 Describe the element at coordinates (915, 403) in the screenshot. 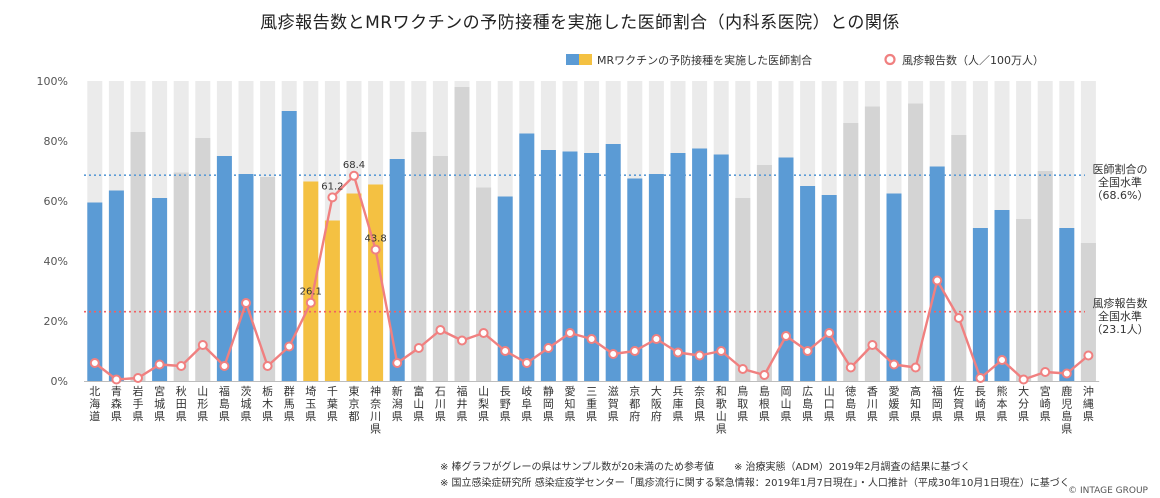

I see `x-tick-label: 高知県` at that location.